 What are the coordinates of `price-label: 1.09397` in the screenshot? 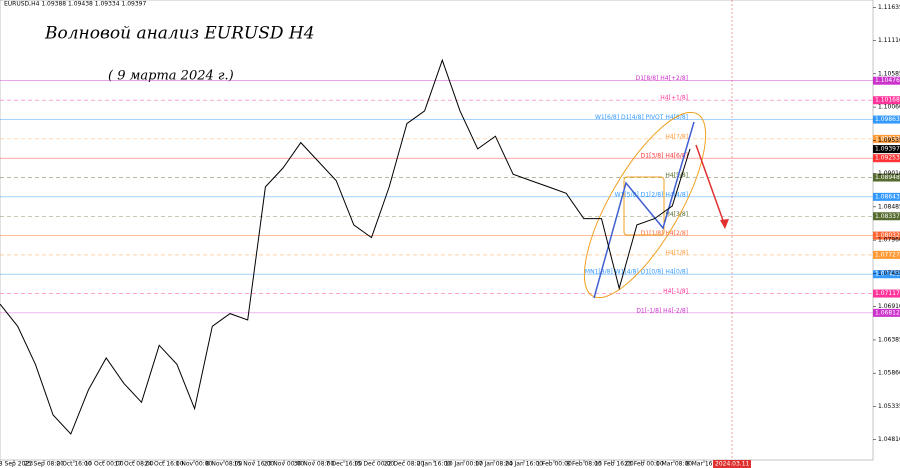 It's located at (887, 149).